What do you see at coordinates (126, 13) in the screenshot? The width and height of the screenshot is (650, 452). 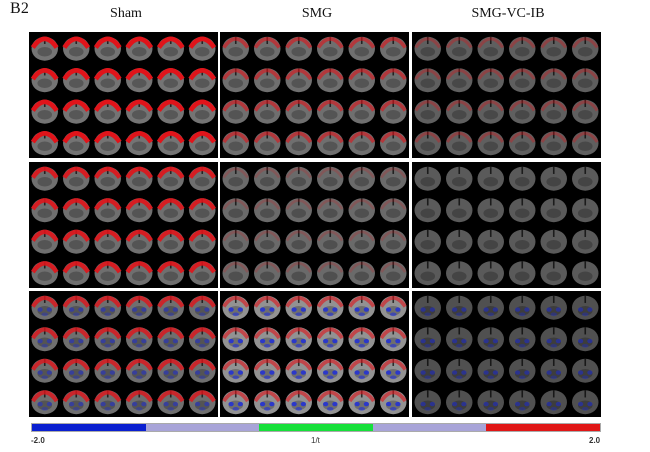 I see `column-header-sham: Sham` at bounding box center [126, 13].